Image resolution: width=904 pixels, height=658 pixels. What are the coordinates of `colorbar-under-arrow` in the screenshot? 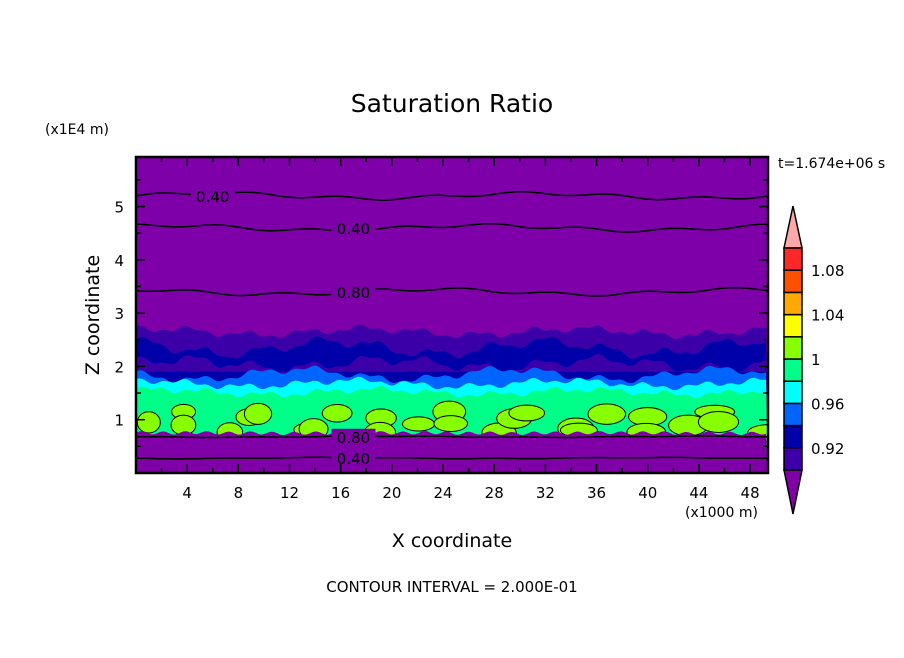 It's located at (793, 492).